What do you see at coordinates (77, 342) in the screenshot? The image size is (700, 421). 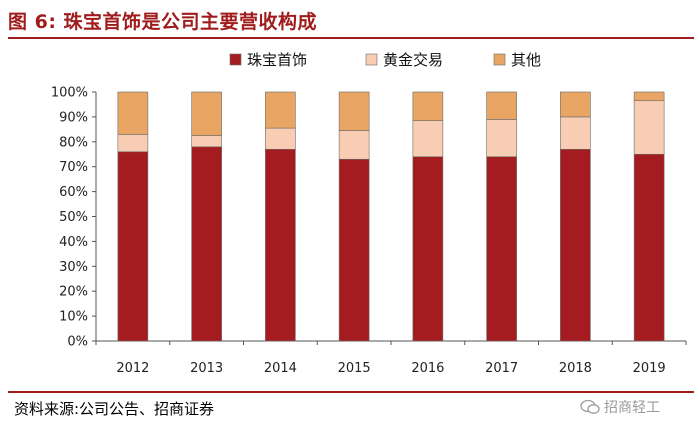 I see `y-tick-label: 0%` at bounding box center [77, 342].